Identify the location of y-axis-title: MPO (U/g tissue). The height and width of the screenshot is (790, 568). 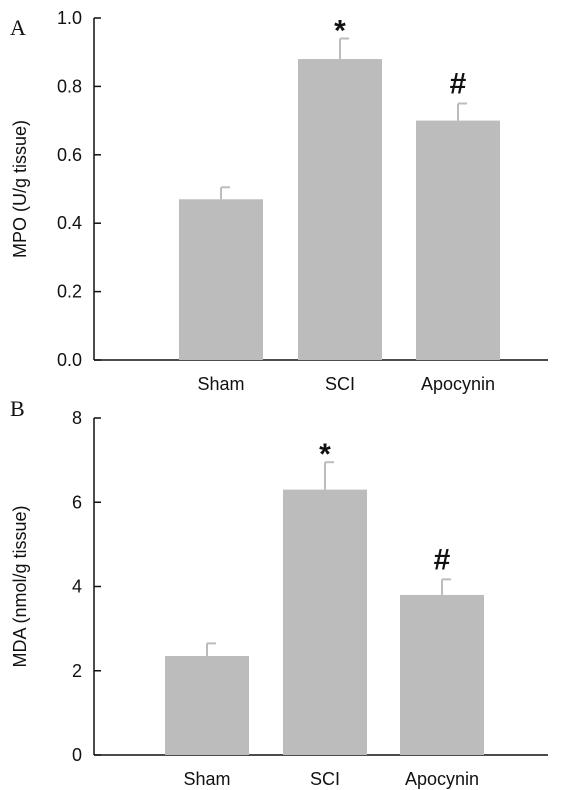
(20, 189).